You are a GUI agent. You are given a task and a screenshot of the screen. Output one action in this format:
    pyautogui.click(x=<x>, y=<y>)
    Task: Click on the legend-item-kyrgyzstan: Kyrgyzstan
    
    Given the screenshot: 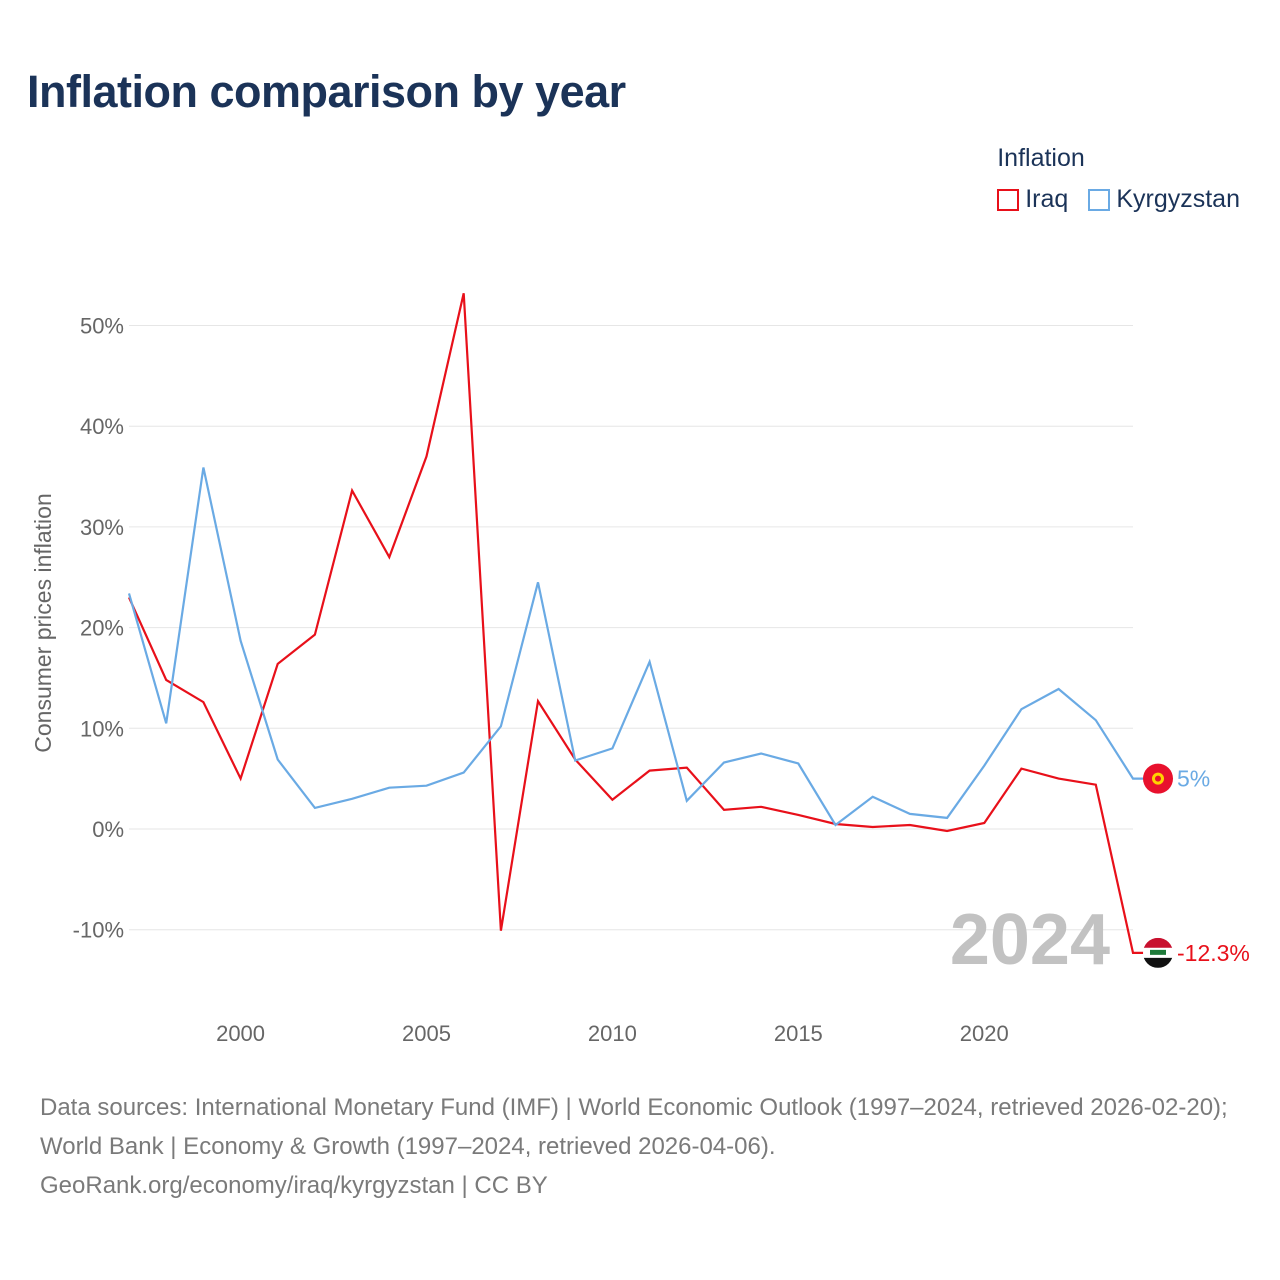 What is the action you would take?
    pyautogui.click(x=1164, y=199)
    